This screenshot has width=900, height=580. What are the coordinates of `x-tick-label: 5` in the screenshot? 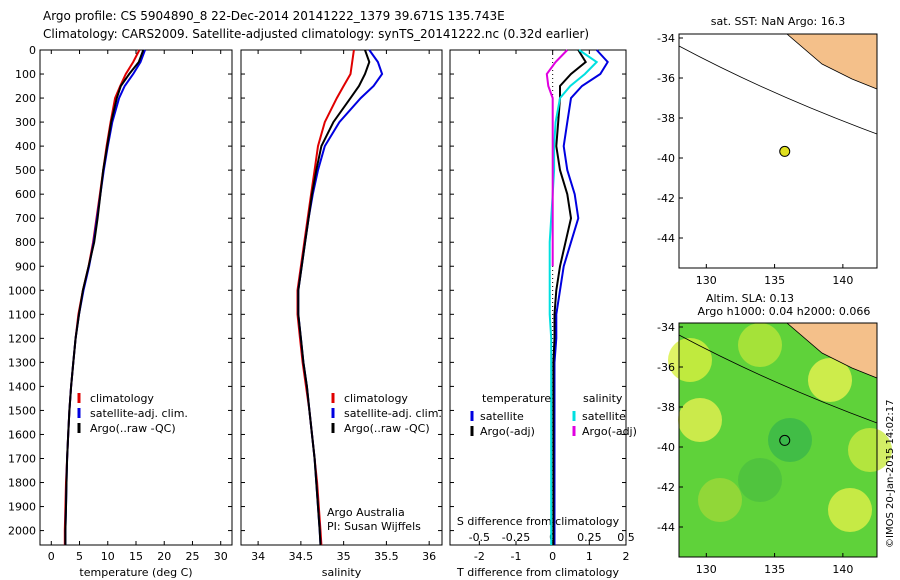 It's located at (79, 556).